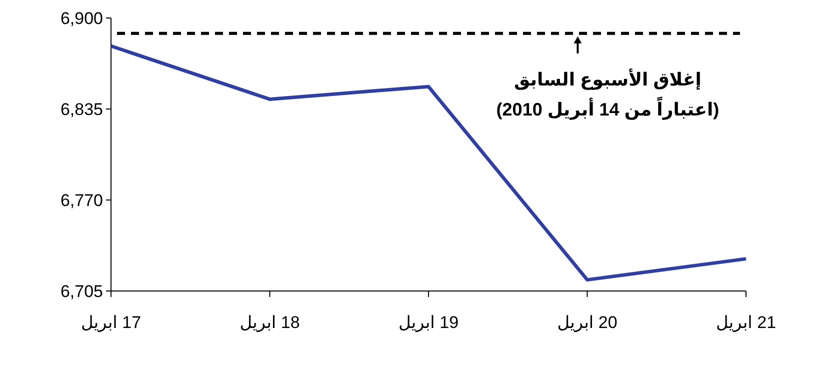 Image resolution: width=830 pixels, height=382 pixels. Describe the element at coordinates (81, 200) in the screenshot. I see `y-tick-label: 6,770` at that location.